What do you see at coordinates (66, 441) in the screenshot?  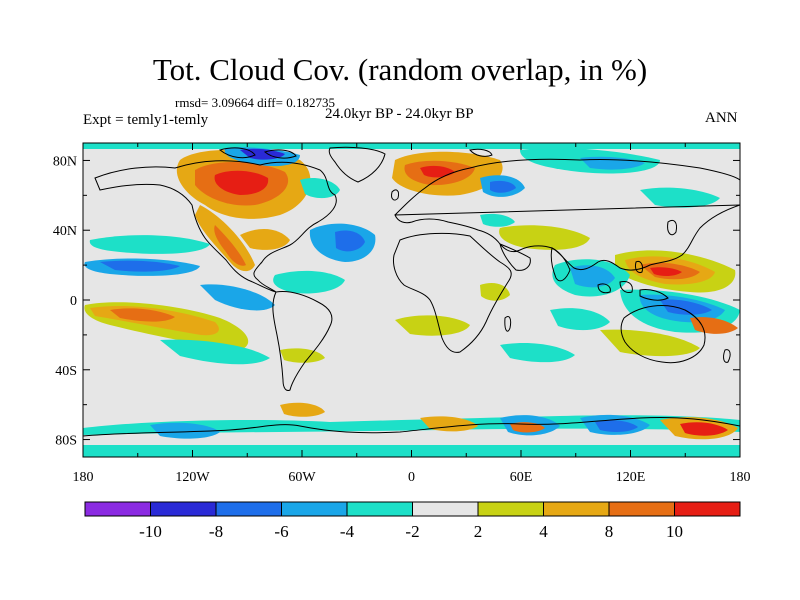 I see `lat-tick-label: 80S` at bounding box center [66, 441].